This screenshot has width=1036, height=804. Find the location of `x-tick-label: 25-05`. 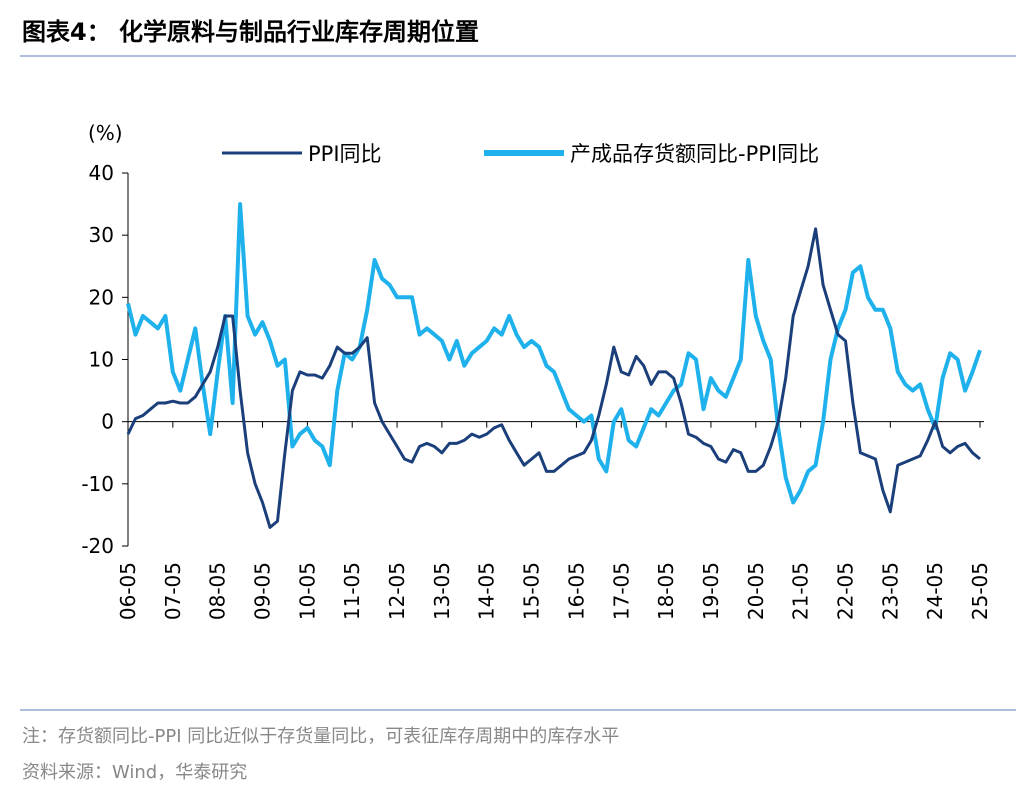

x-tick-label: 25-05 is located at coordinates (980, 591).